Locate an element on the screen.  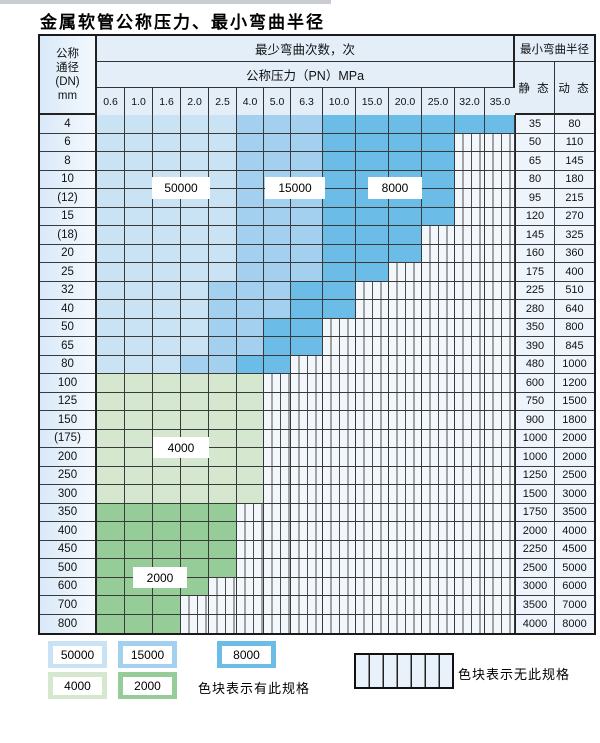
static-radius-cell: 280 is located at coordinates (535, 309).